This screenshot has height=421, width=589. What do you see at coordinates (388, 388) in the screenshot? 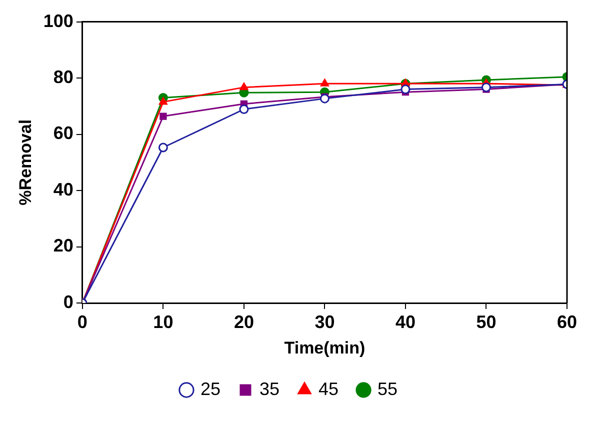
I see `legend-label: 55` at bounding box center [388, 388].